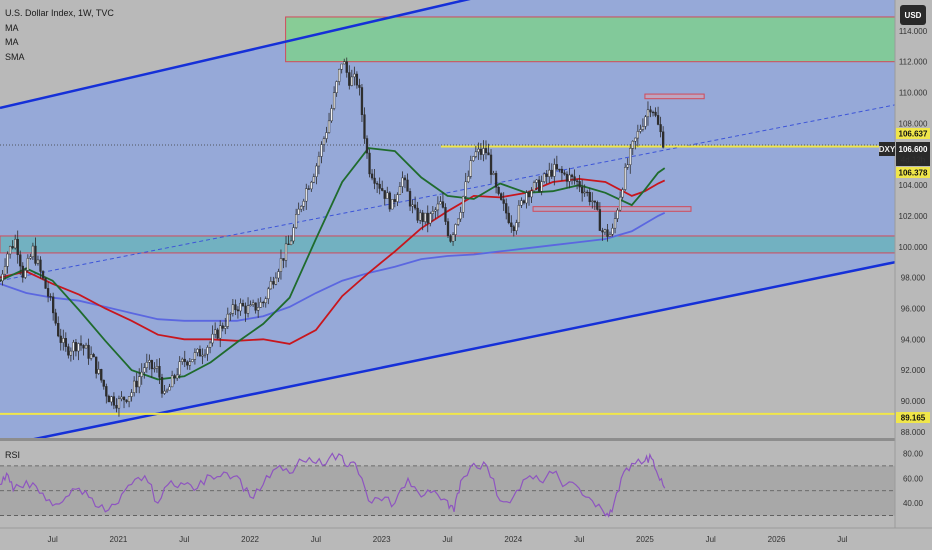  What do you see at coordinates (913, 247) in the screenshot?
I see `price-tick-label: 100.000` at bounding box center [913, 247].